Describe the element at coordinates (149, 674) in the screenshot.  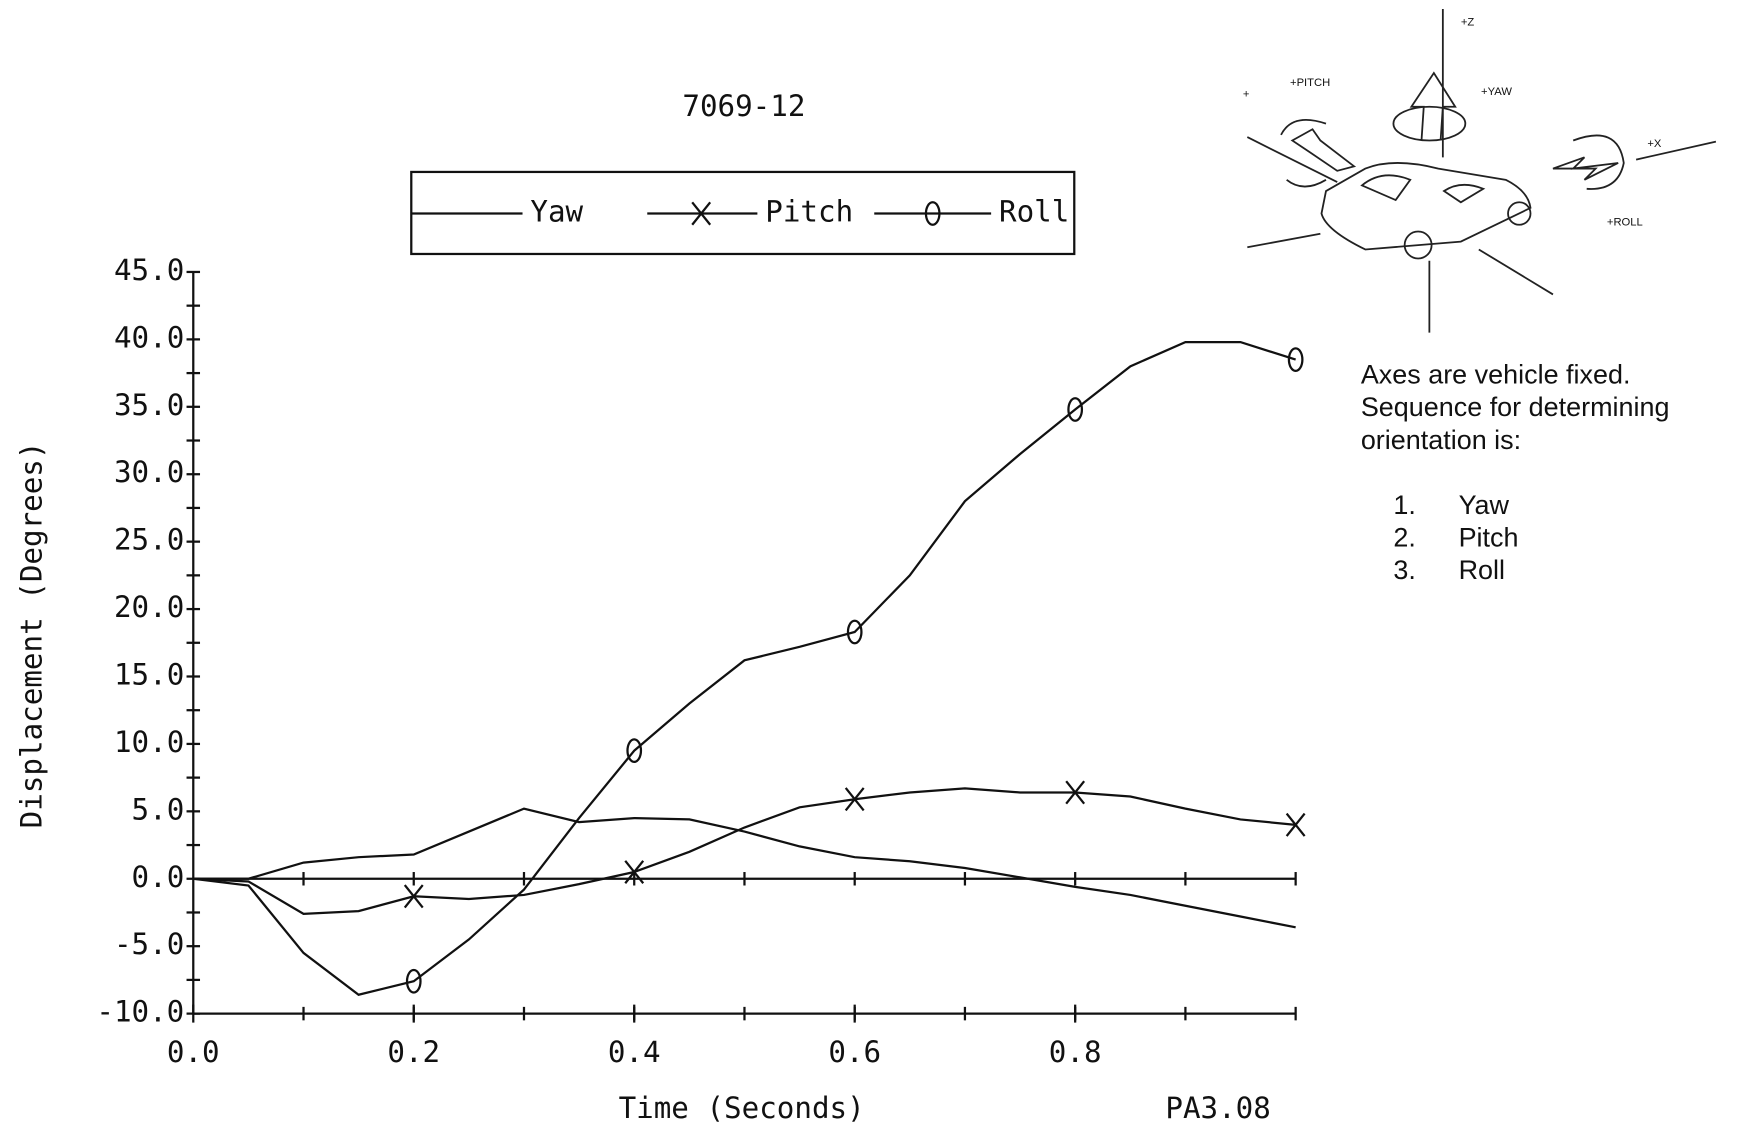
I see `y-tick-label: 15.0` at that location.